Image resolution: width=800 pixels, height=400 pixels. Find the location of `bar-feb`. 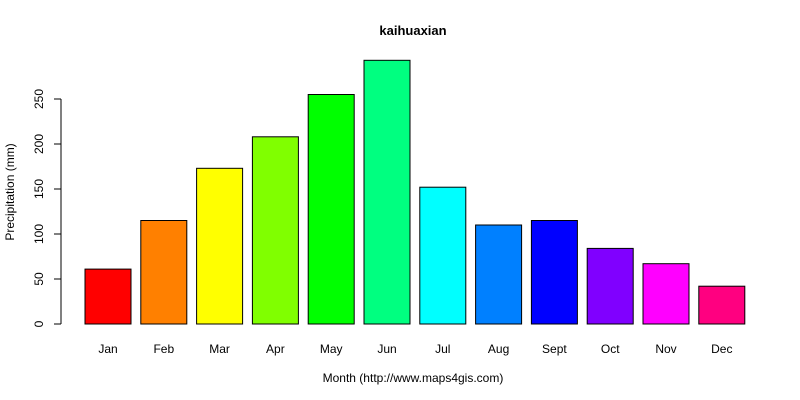

bar-feb is located at coordinates (164, 272).